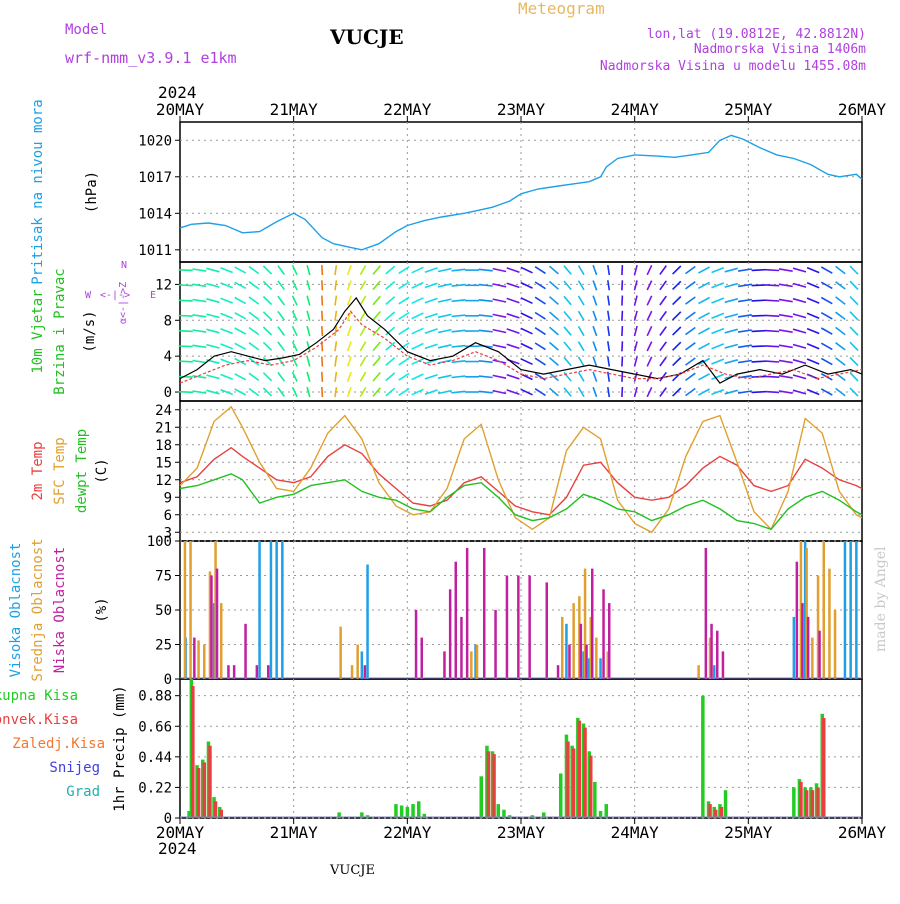  Describe the element at coordinates (38, 470) in the screenshot. I see `y-axis-label: 2m Temp` at that location.